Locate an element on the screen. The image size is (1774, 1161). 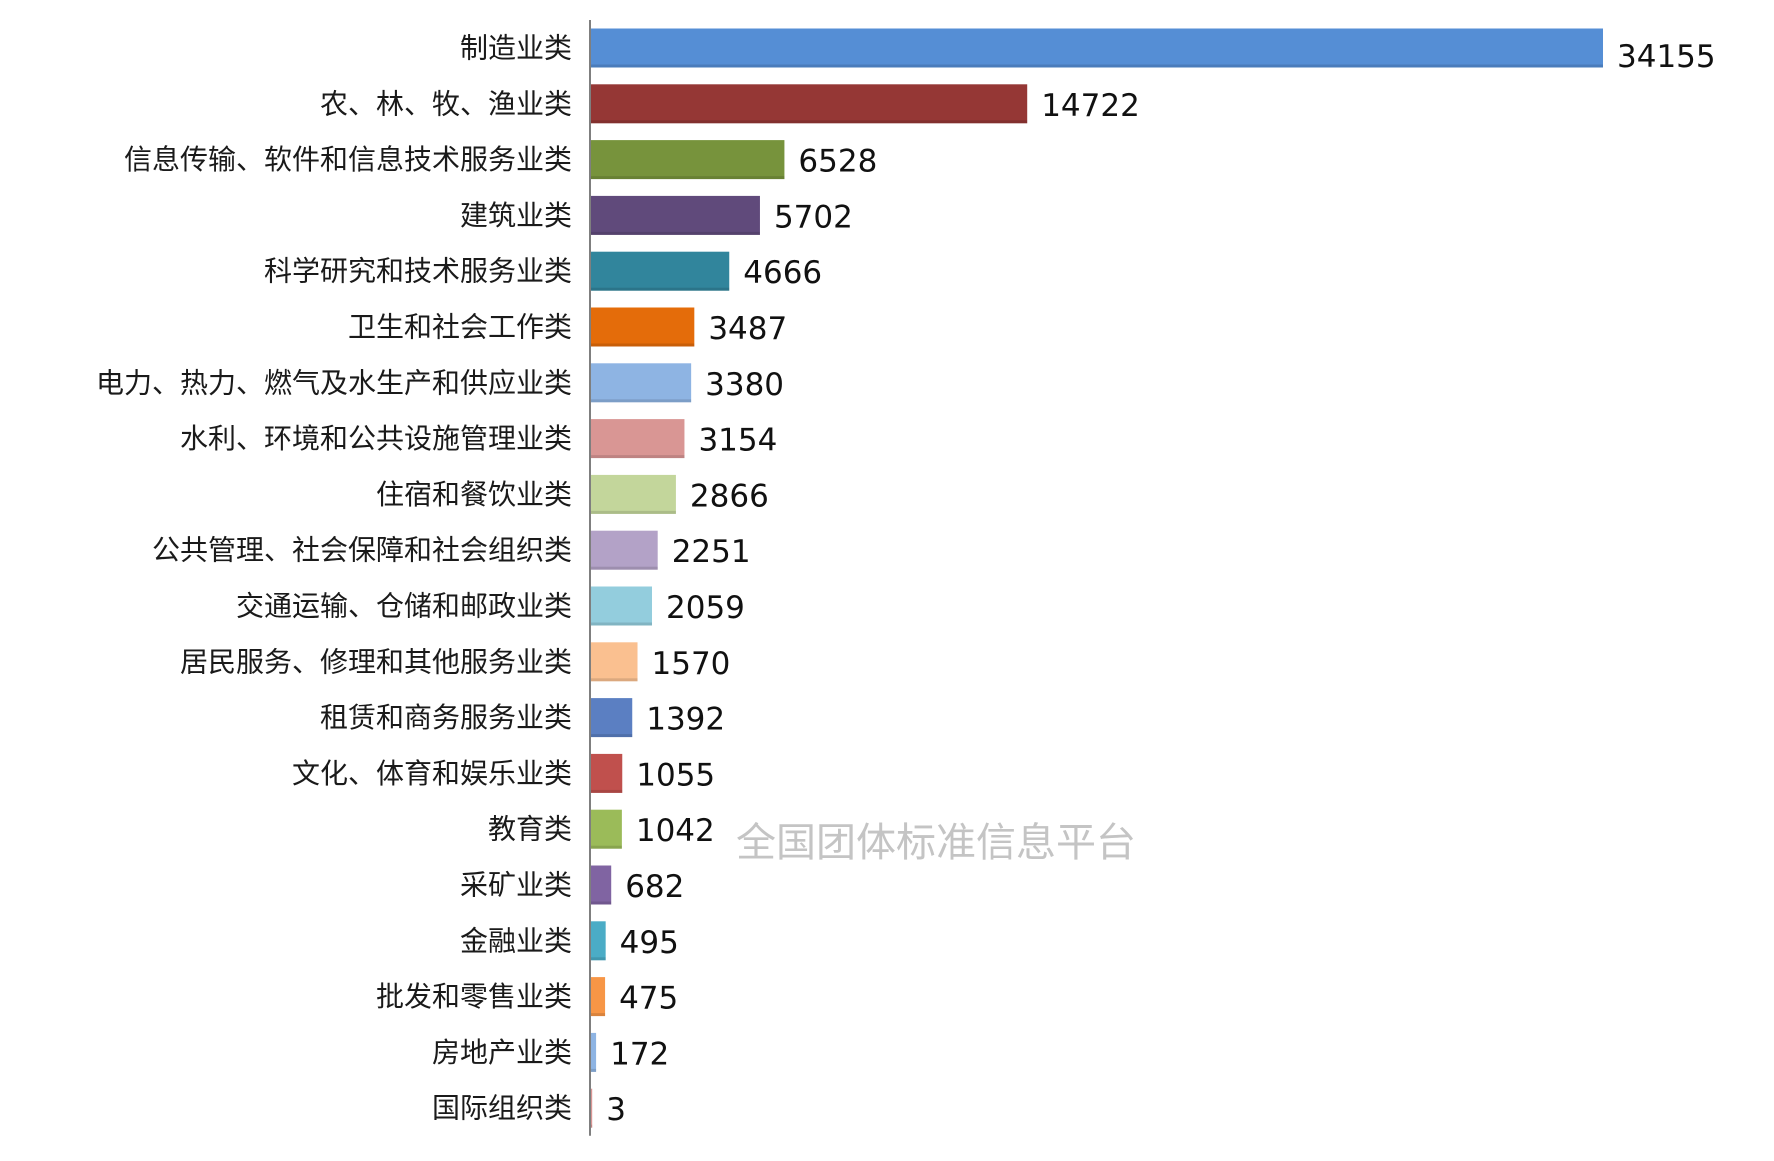
category-label-7: 电力、热力、燃气及水生产和供应业类 is located at coordinates (334, 382).